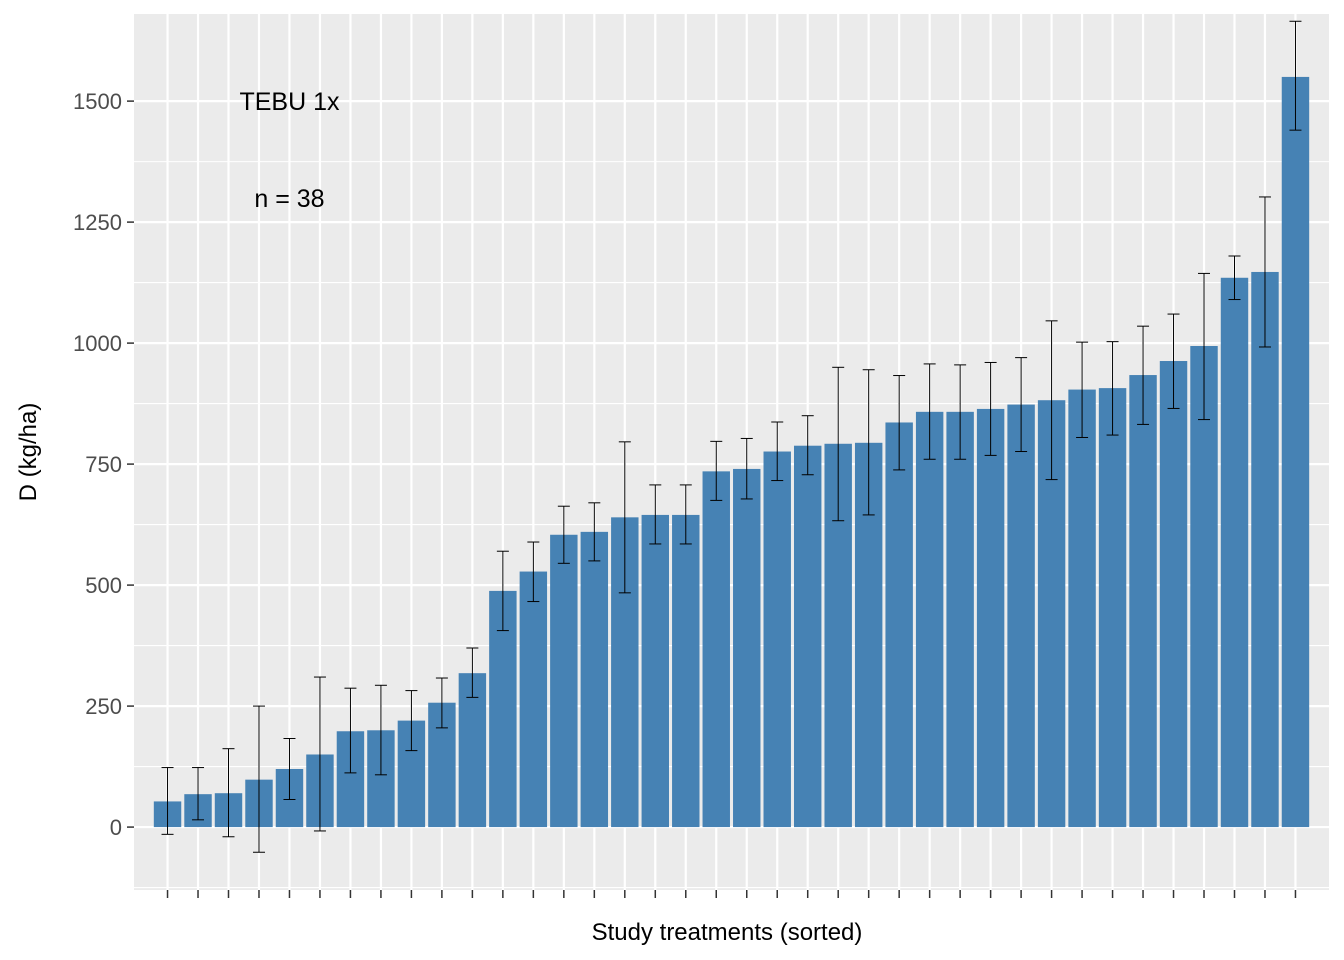 This screenshot has width=1344, height=960. I want to click on y-axis: 0 250 500 750 1000 1250 1500, so click(103, 464).